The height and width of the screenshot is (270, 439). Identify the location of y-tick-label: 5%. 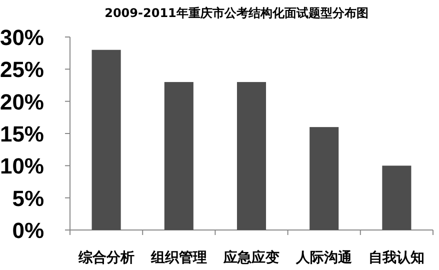
(28, 198).